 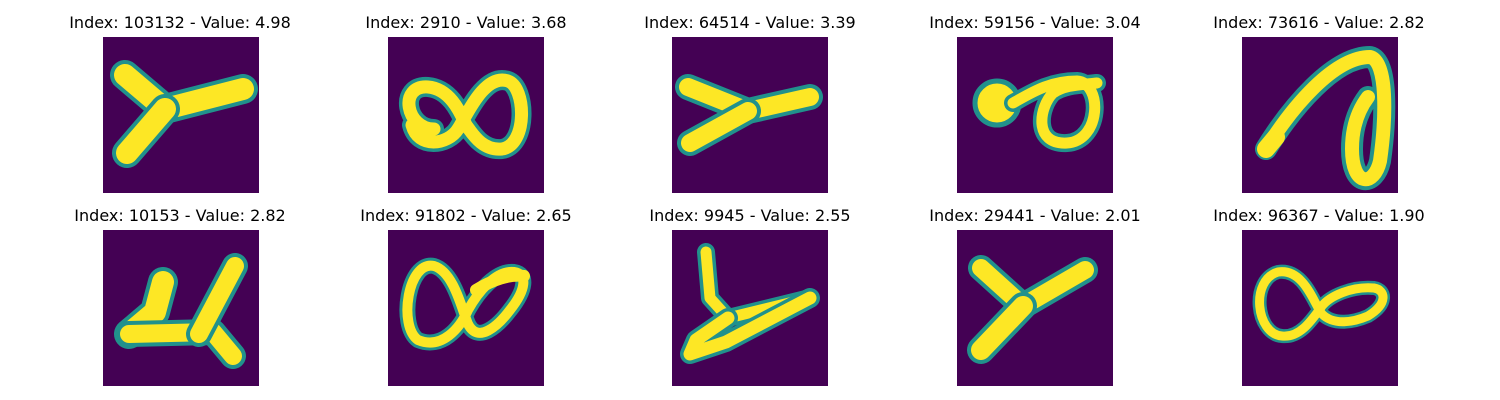 I want to click on panel-title: Index: 9945 - Value: 2.55, so click(x=750, y=215).